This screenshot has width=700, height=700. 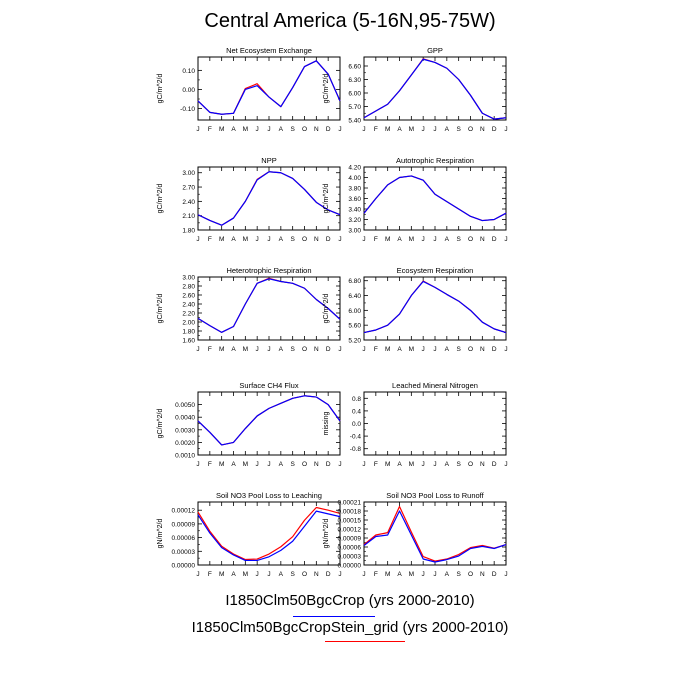 What do you see at coordinates (268, 385) in the screenshot?
I see `panel-title: Surface CH4 Flux` at bounding box center [268, 385].